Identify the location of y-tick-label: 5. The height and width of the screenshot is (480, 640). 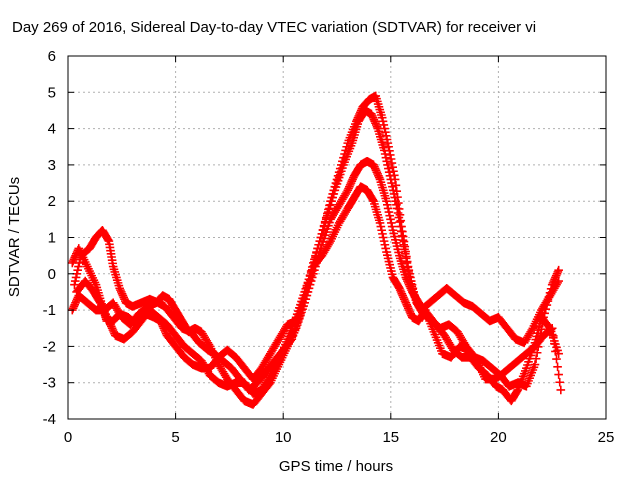
(52, 92).